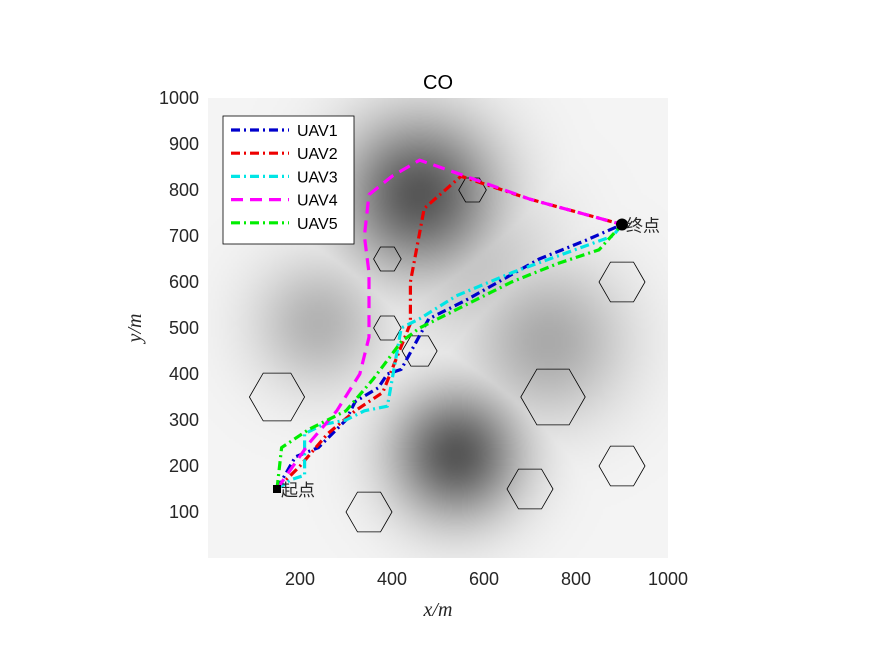  What do you see at coordinates (317, 224) in the screenshot?
I see `legend-label-uav5: UAV5` at bounding box center [317, 224].